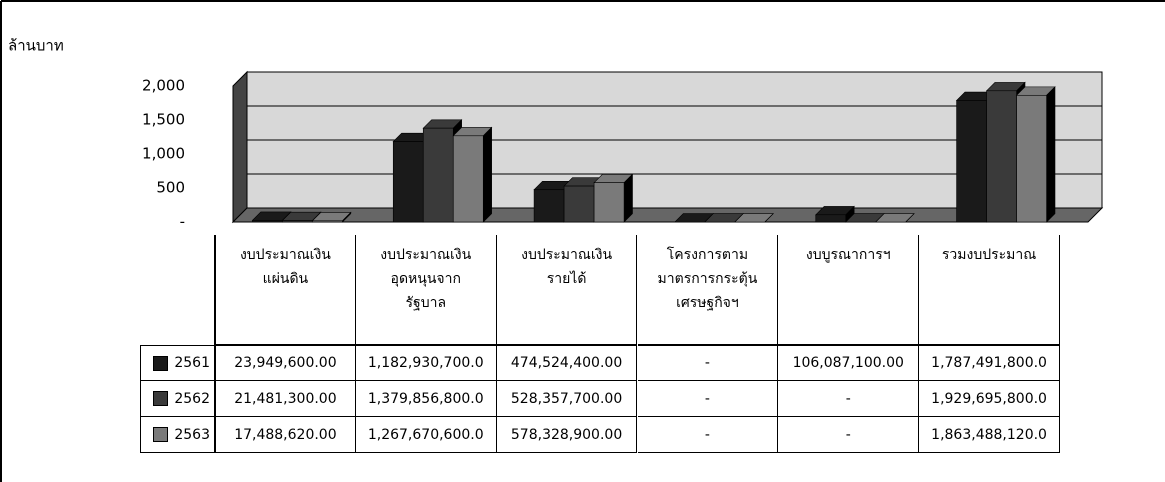  Describe the element at coordinates (163, 86) in the screenshot. I see `y-tick-label: 2,000` at that location.